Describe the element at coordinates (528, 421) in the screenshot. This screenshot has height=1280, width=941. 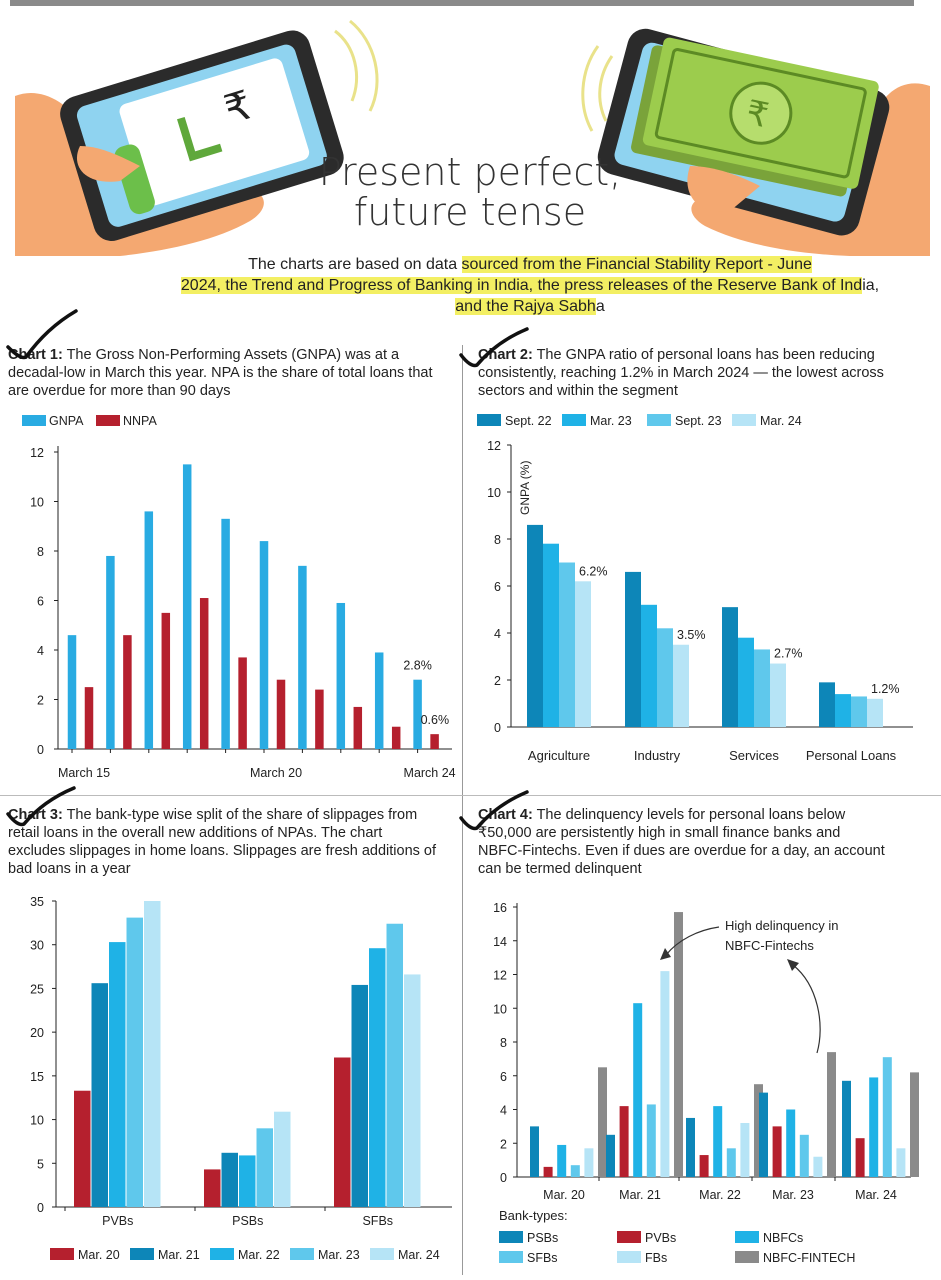
I see `legend-label: Sept. 22` at that location.